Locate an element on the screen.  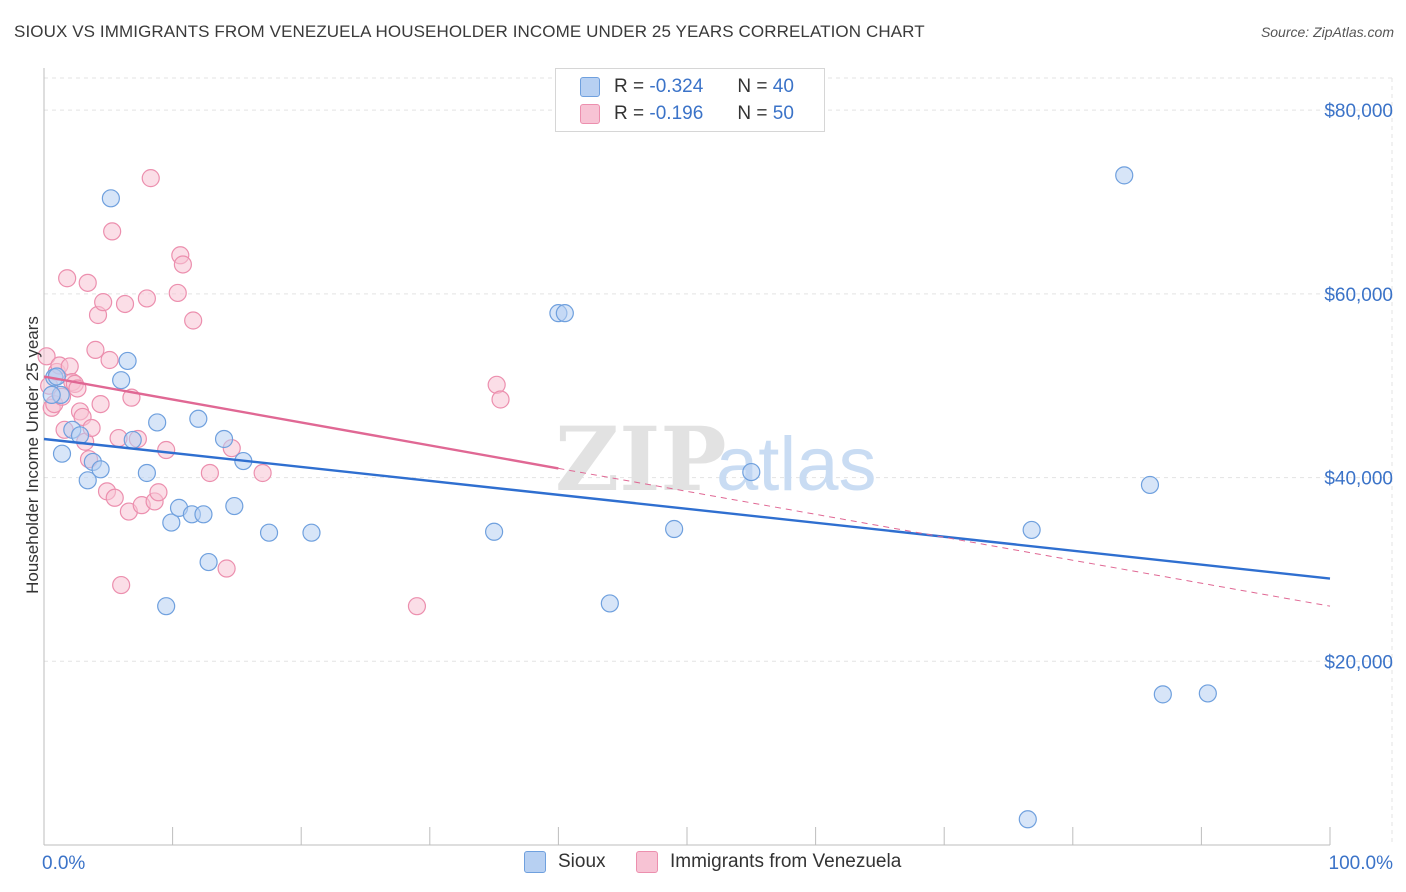
y-tick-label: $60,000 is located at coordinates (1358, 295).